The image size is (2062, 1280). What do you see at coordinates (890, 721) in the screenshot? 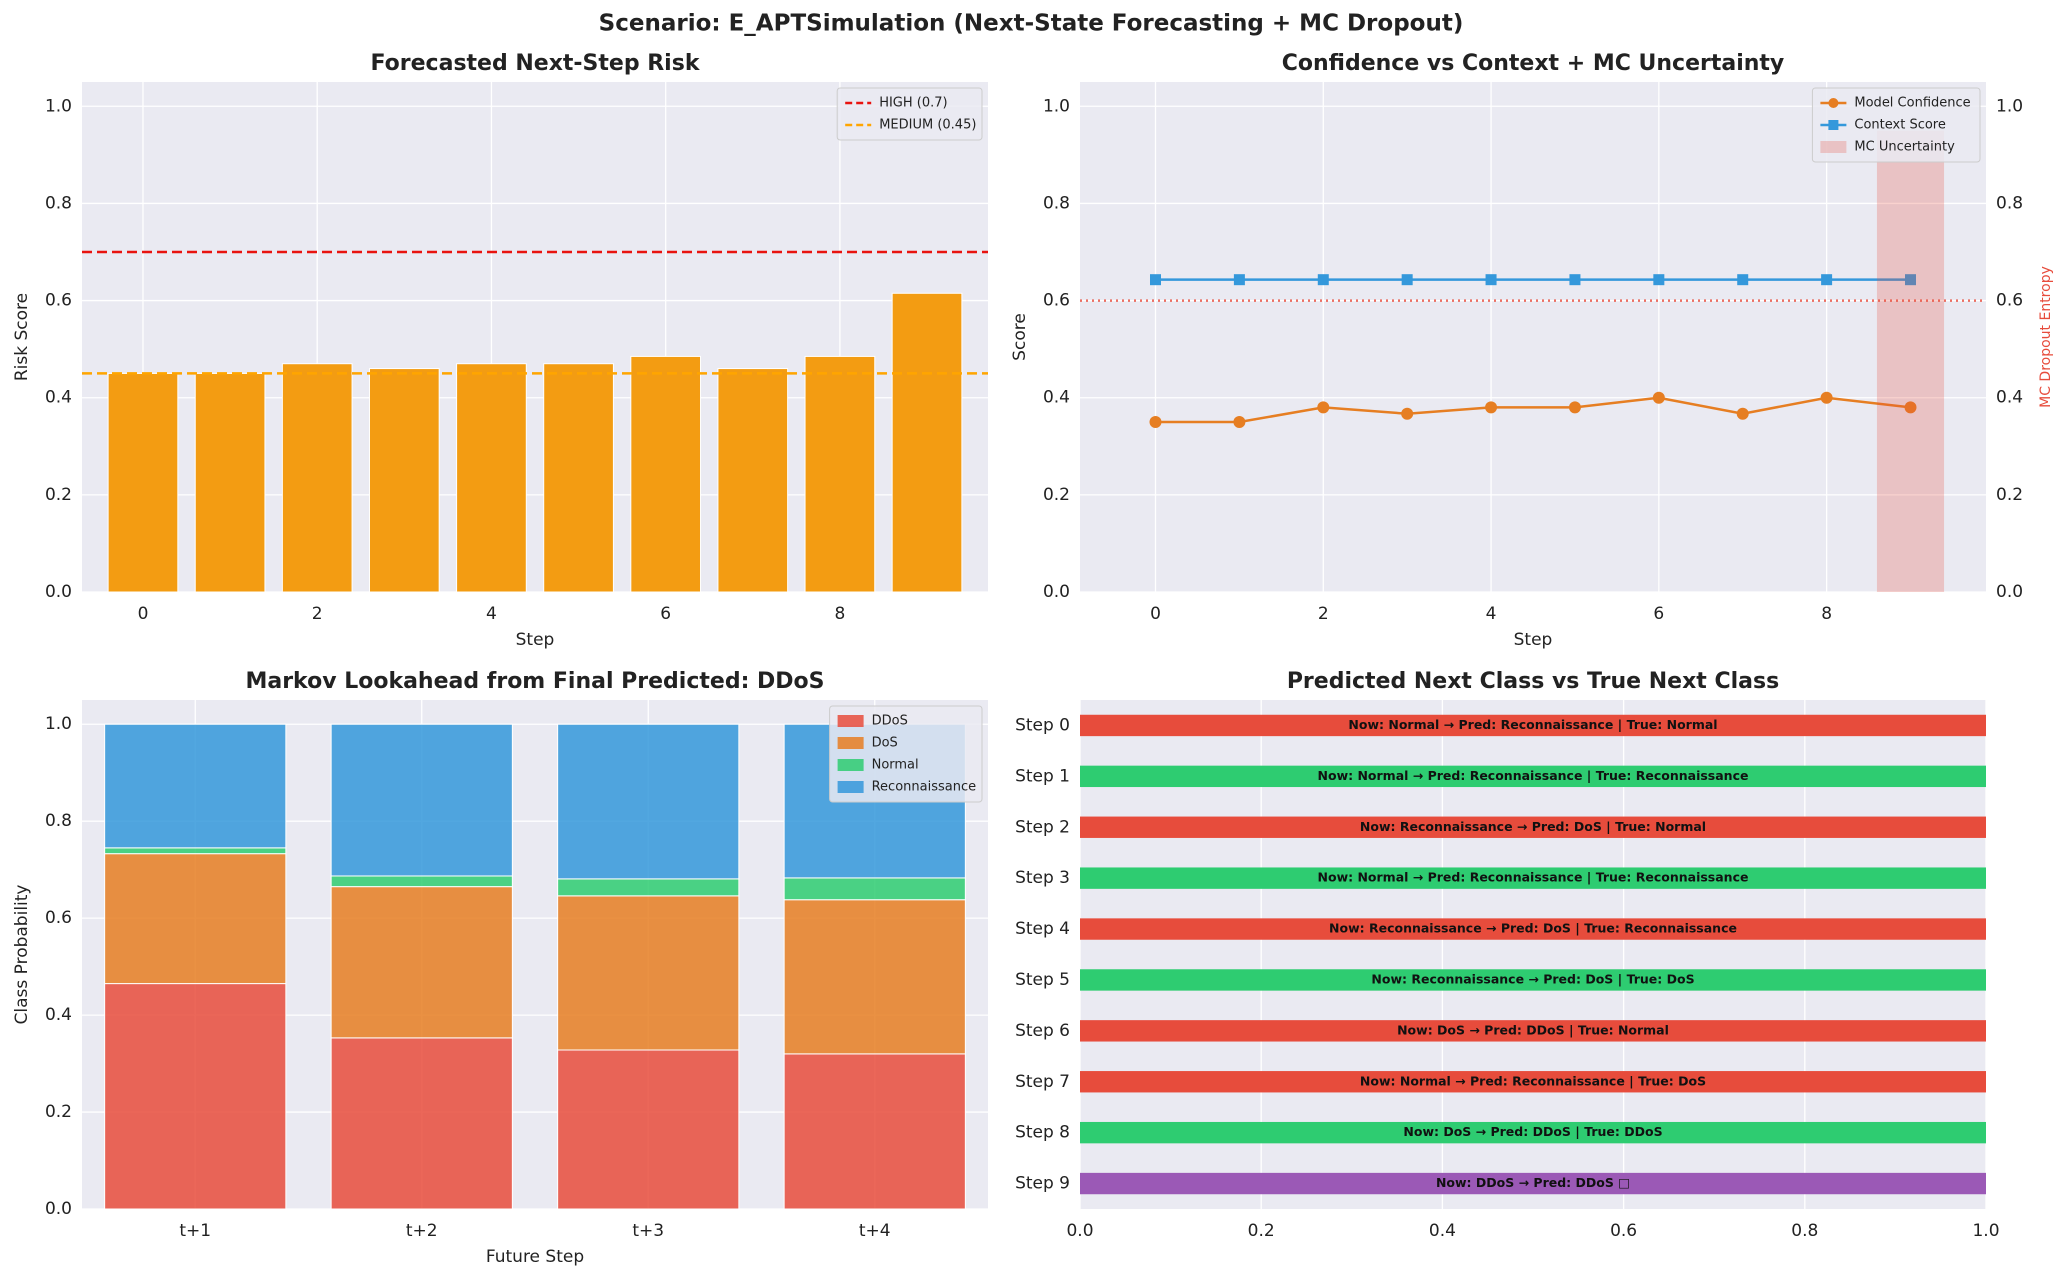
I see `legend-label: DDoS` at bounding box center [890, 721].